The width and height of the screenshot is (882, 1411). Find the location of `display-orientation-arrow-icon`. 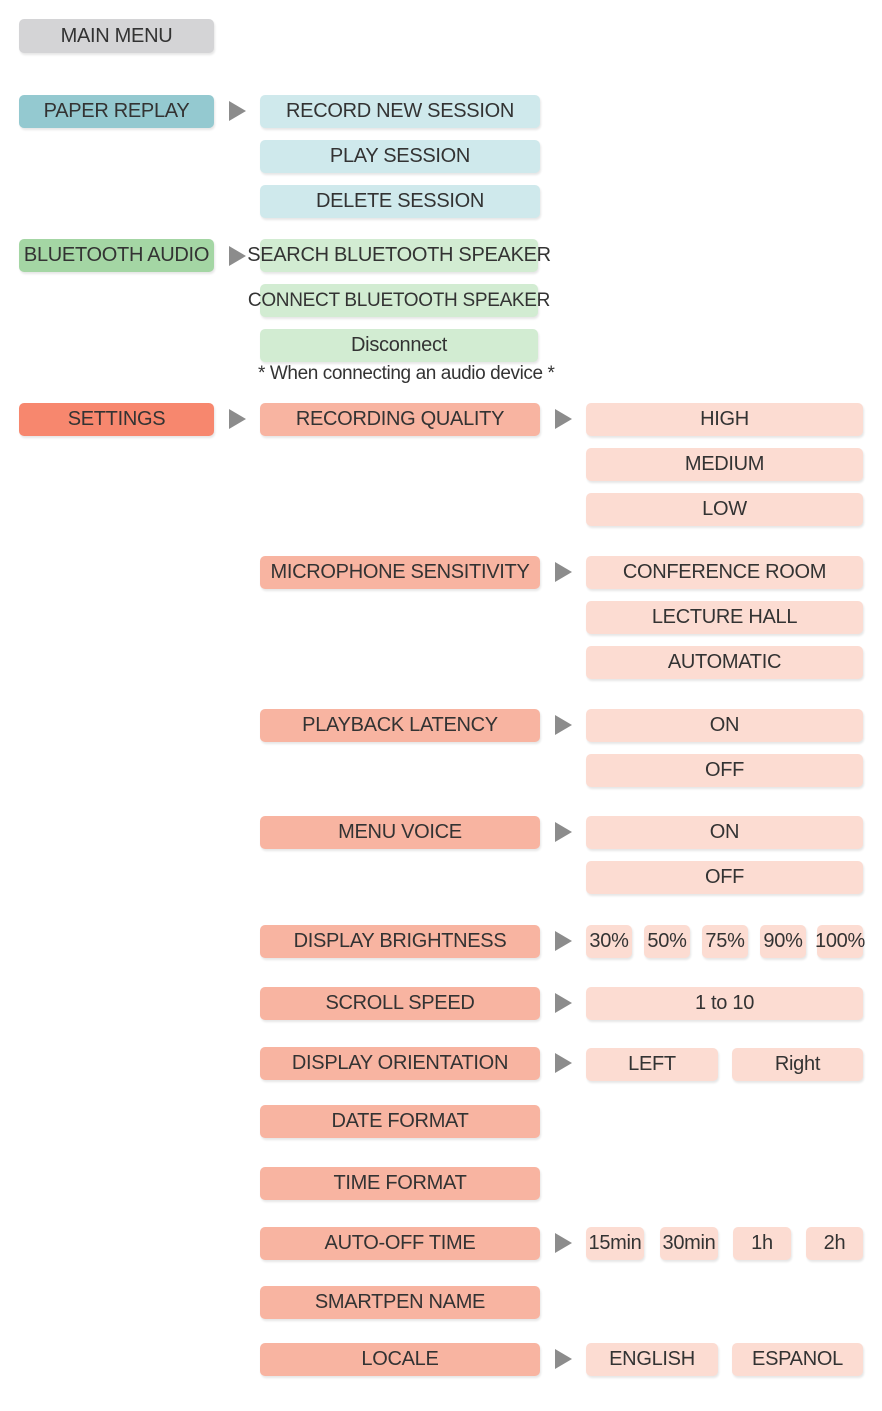

display-orientation-arrow-icon is located at coordinates (563, 1063).